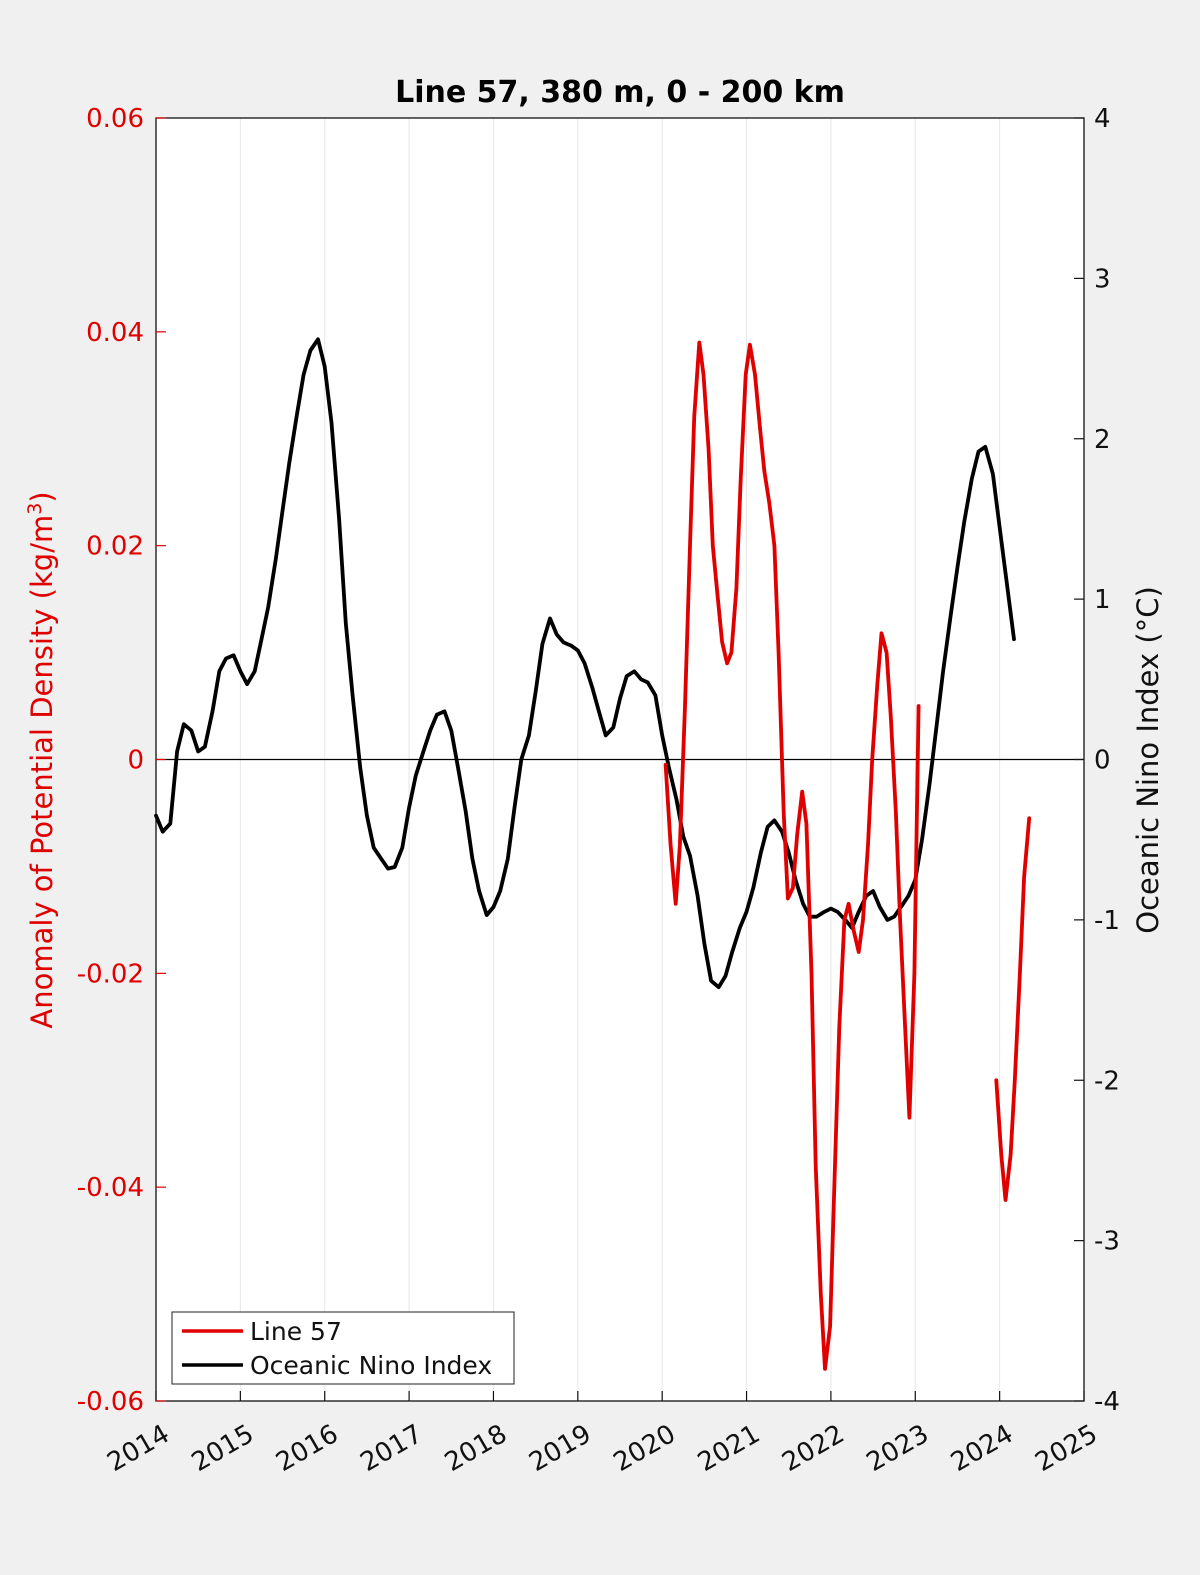 This screenshot has height=1575, width=1200. I want to click on y2-tick-label: 2, so click(1102, 440).